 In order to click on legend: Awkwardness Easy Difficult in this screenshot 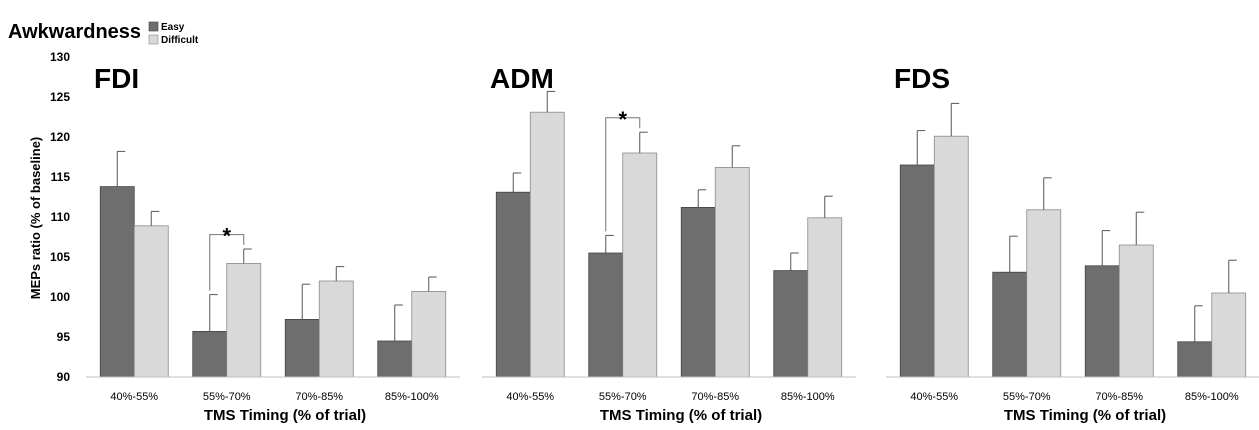, I will do `click(103, 33)`.